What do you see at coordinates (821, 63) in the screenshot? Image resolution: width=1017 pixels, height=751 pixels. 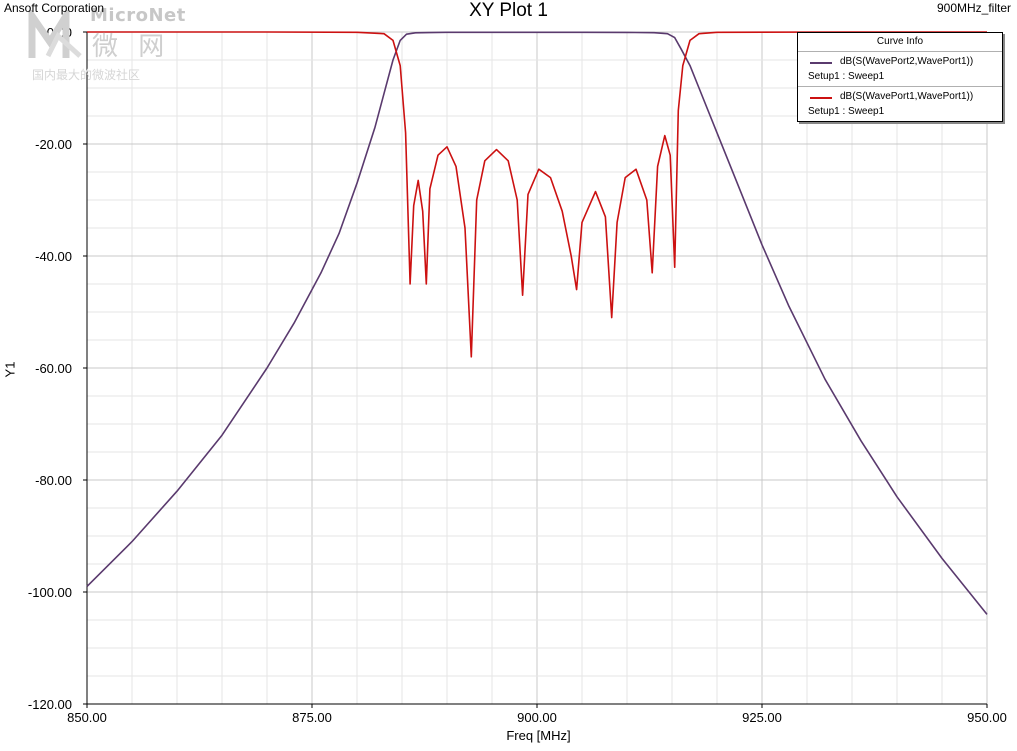 I see `legend-swatch-s21` at bounding box center [821, 63].